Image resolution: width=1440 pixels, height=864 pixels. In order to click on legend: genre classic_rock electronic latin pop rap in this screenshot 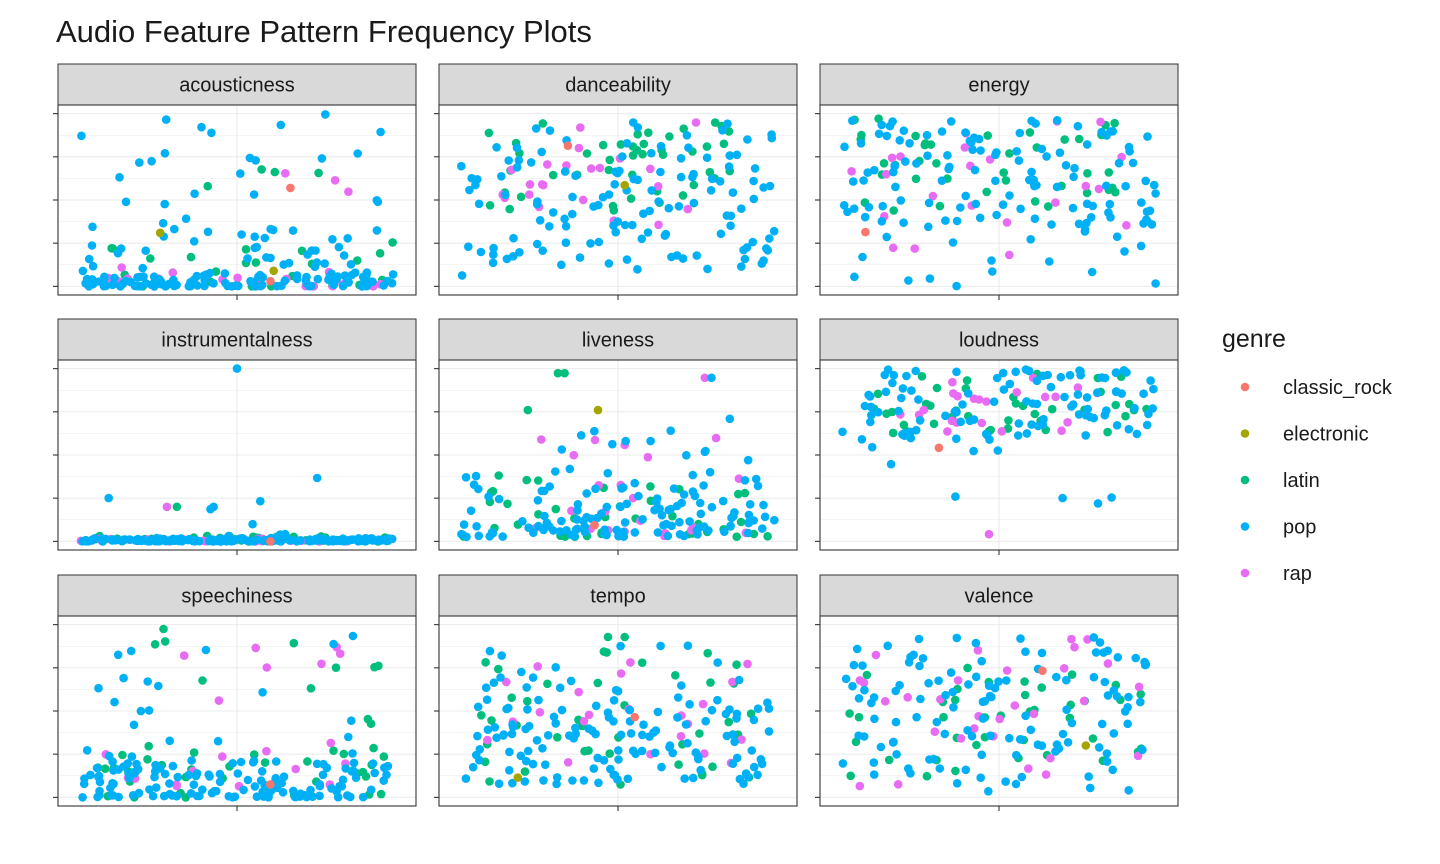, I will do `click(1307, 455)`.